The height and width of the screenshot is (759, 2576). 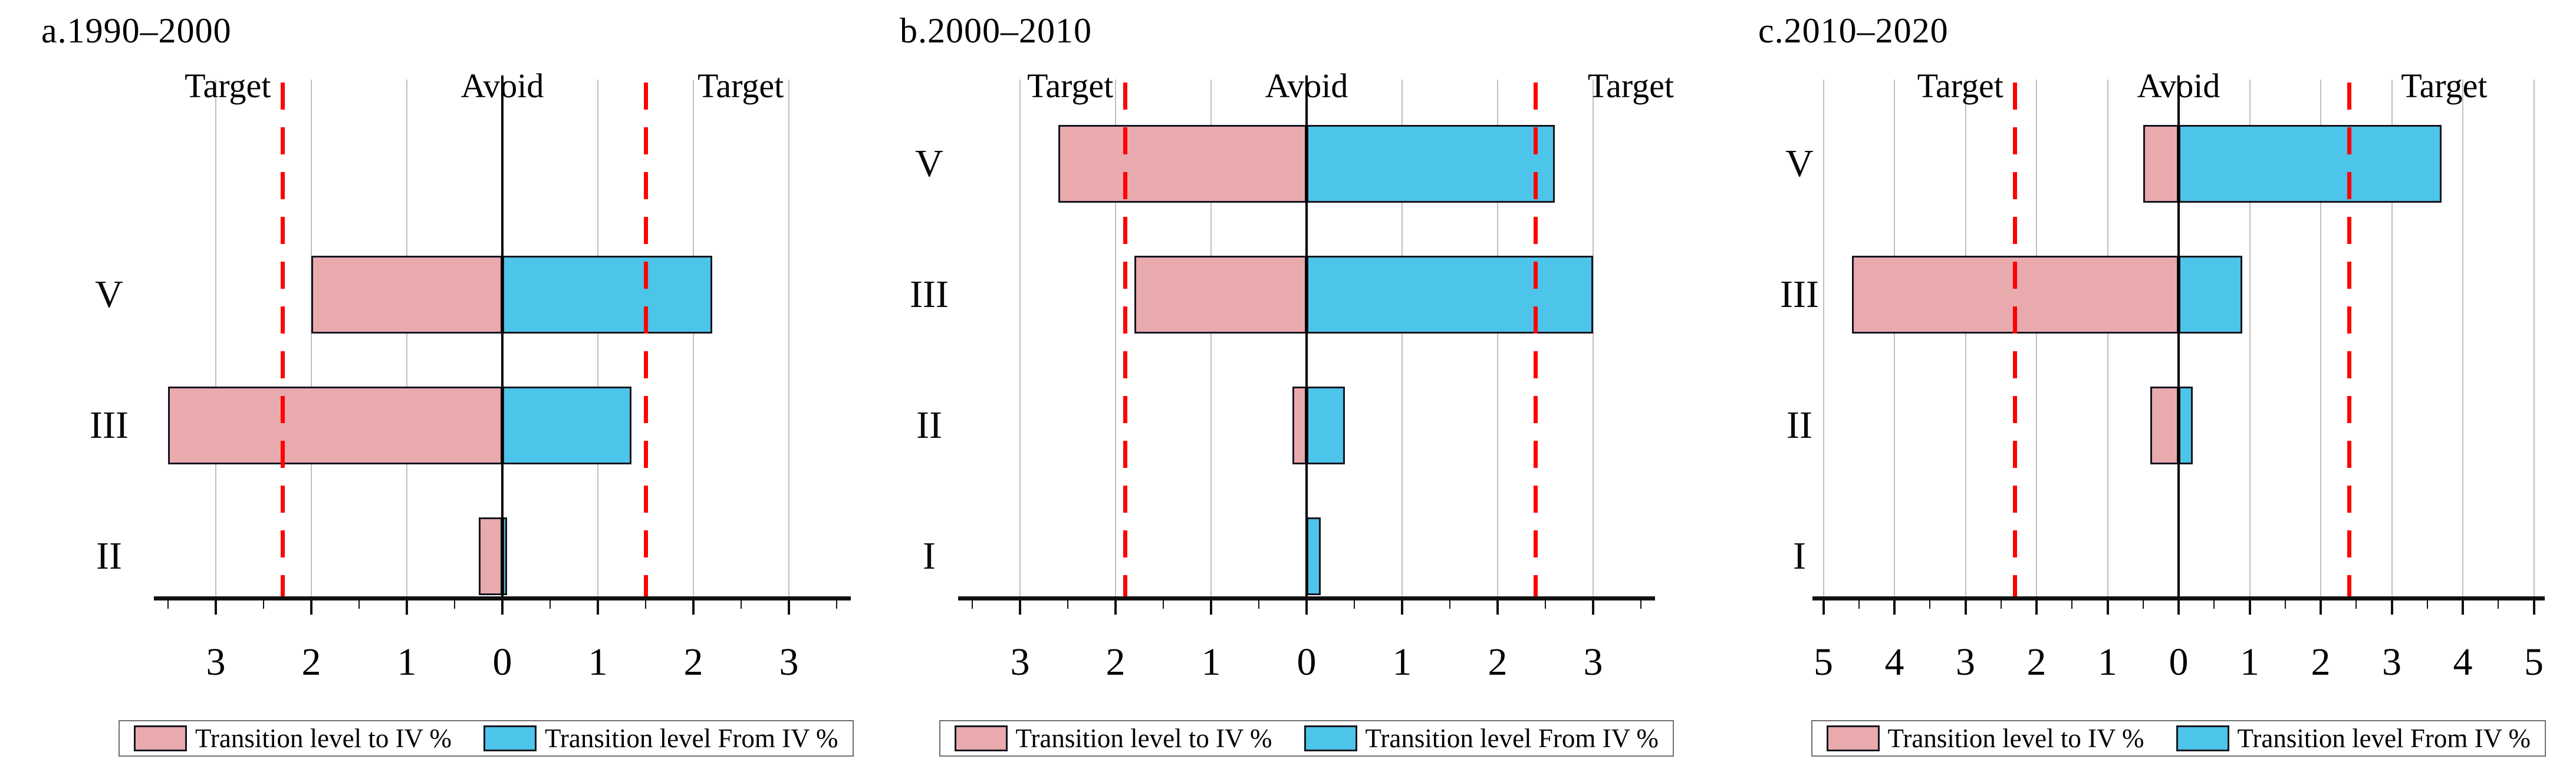 What do you see at coordinates (136, 30) in the screenshot?
I see `chart-title: a.1990–2000` at bounding box center [136, 30].